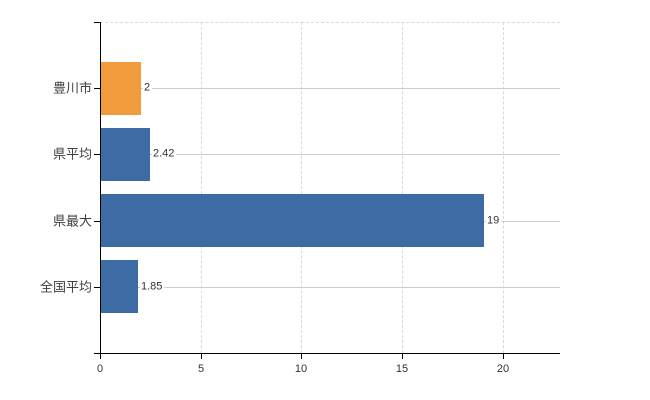  I want to click on plot-top-gridline, so click(330, 22).